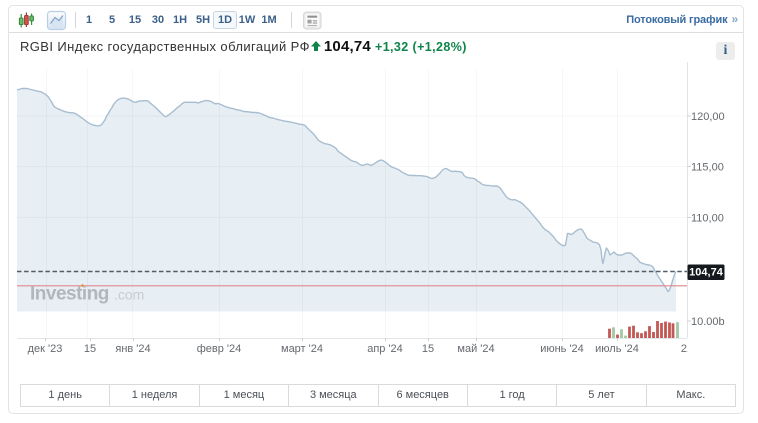 The height and width of the screenshot is (423, 758). Describe the element at coordinates (69, 294) in the screenshot. I see `svg-text: Investing` at that location.